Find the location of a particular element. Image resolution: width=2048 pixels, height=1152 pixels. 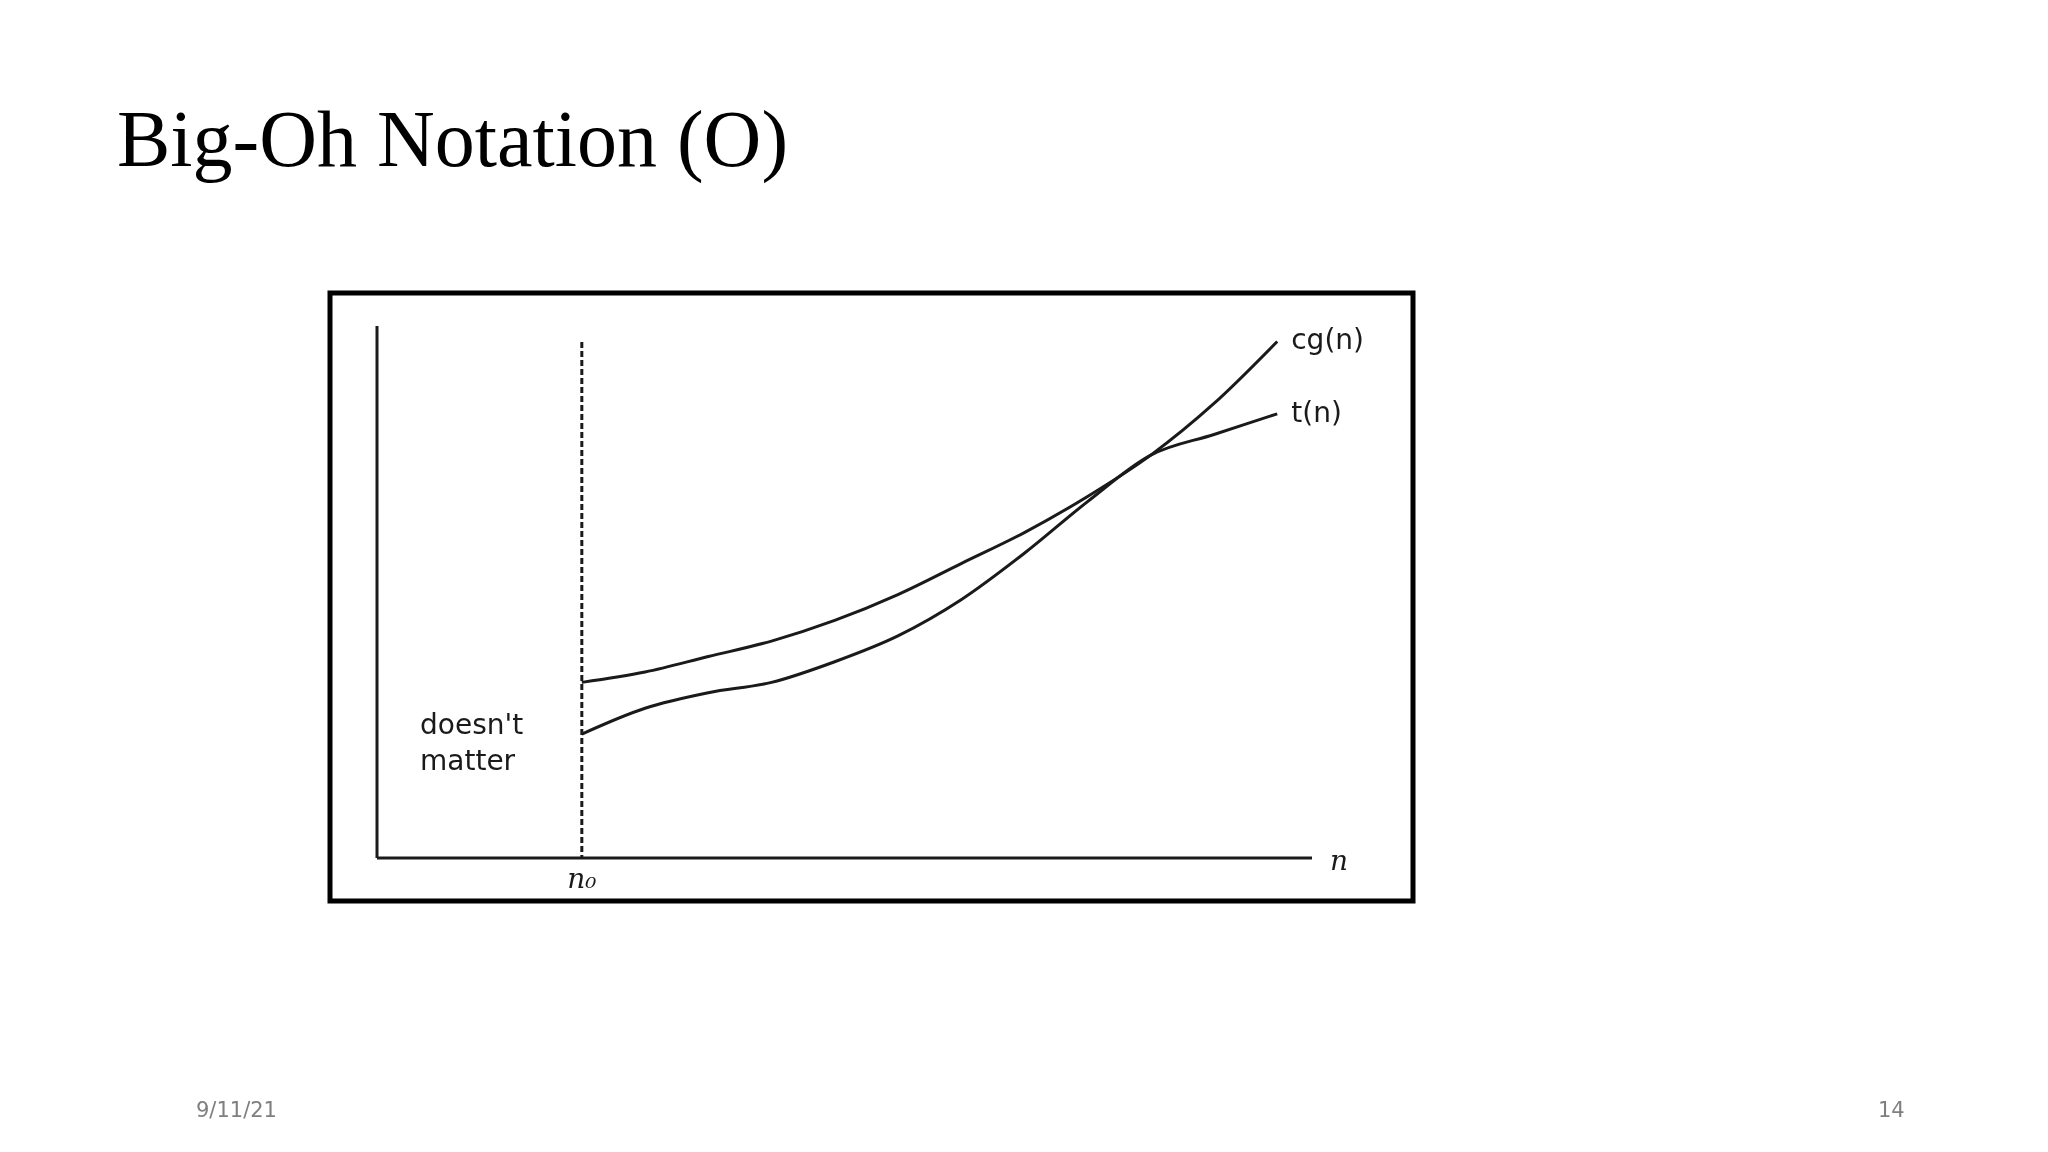

series-label: cg(n) is located at coordinates (1327, 340).